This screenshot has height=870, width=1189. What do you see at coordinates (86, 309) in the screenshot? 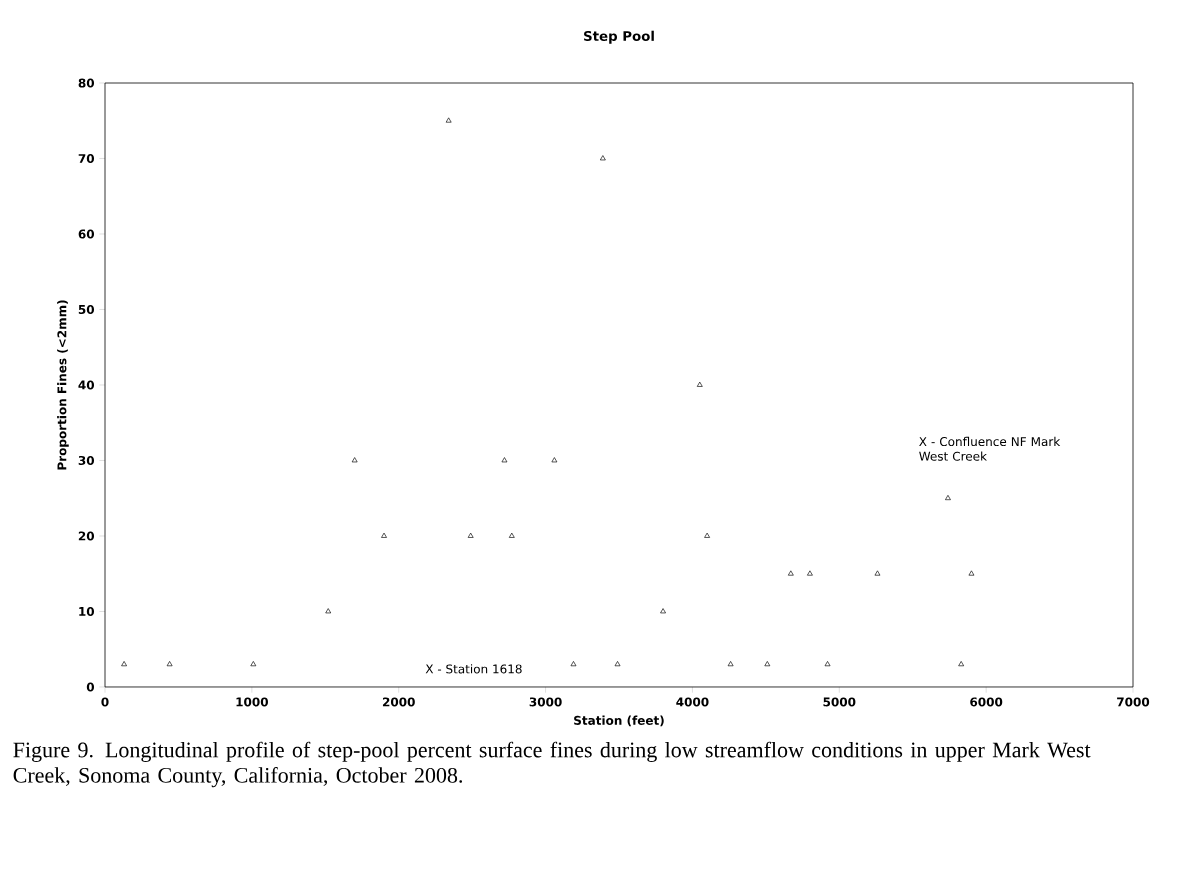
I see `y-tick-label: 50` at bounding box center [86, 309].